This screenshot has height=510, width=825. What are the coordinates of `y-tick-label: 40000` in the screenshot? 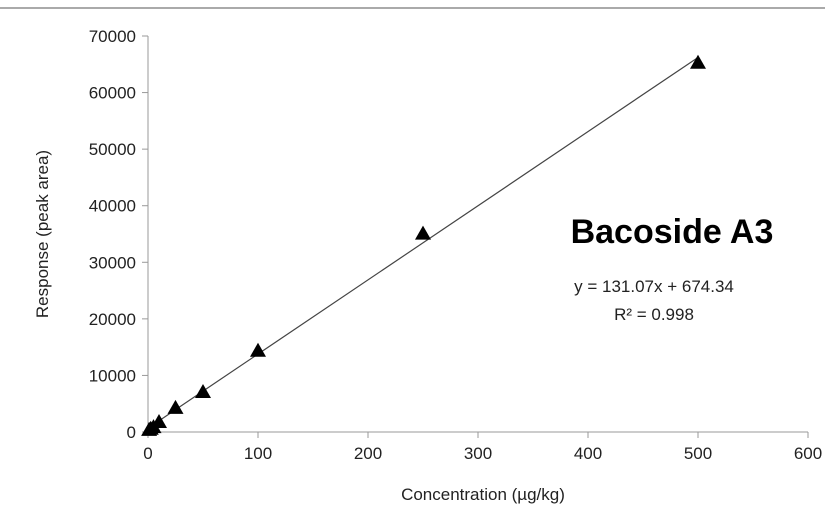 It's located at (112, 206).